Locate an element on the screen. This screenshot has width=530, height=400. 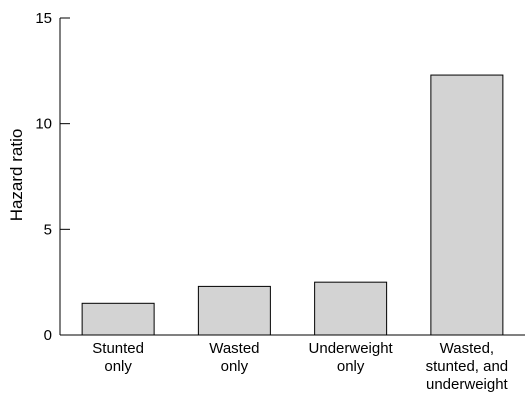
x-category-label-line: underweight is located at coordinates (467, 384).